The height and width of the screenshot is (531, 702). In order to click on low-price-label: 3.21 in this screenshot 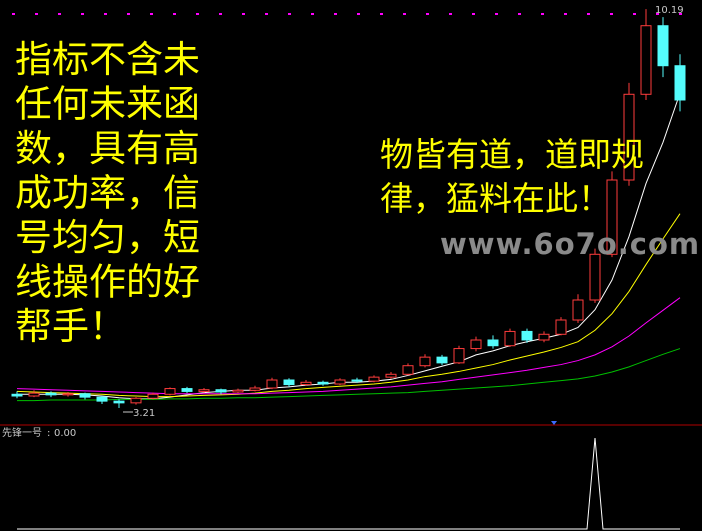, I will do `click(144, 413)`.